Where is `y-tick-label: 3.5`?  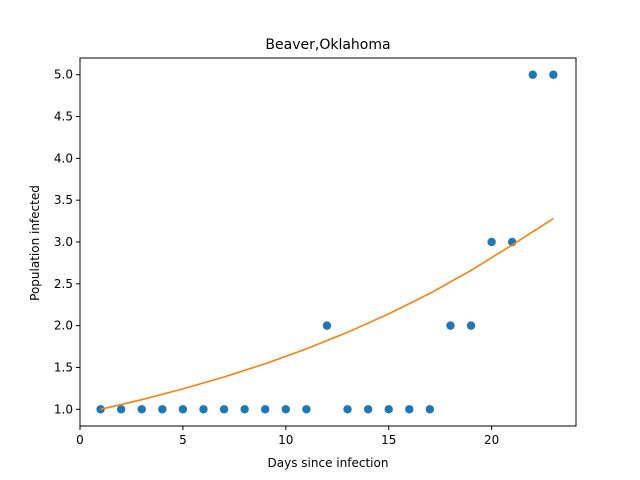
y-tick-label: 3.5 is located at coordinates (63, 200).